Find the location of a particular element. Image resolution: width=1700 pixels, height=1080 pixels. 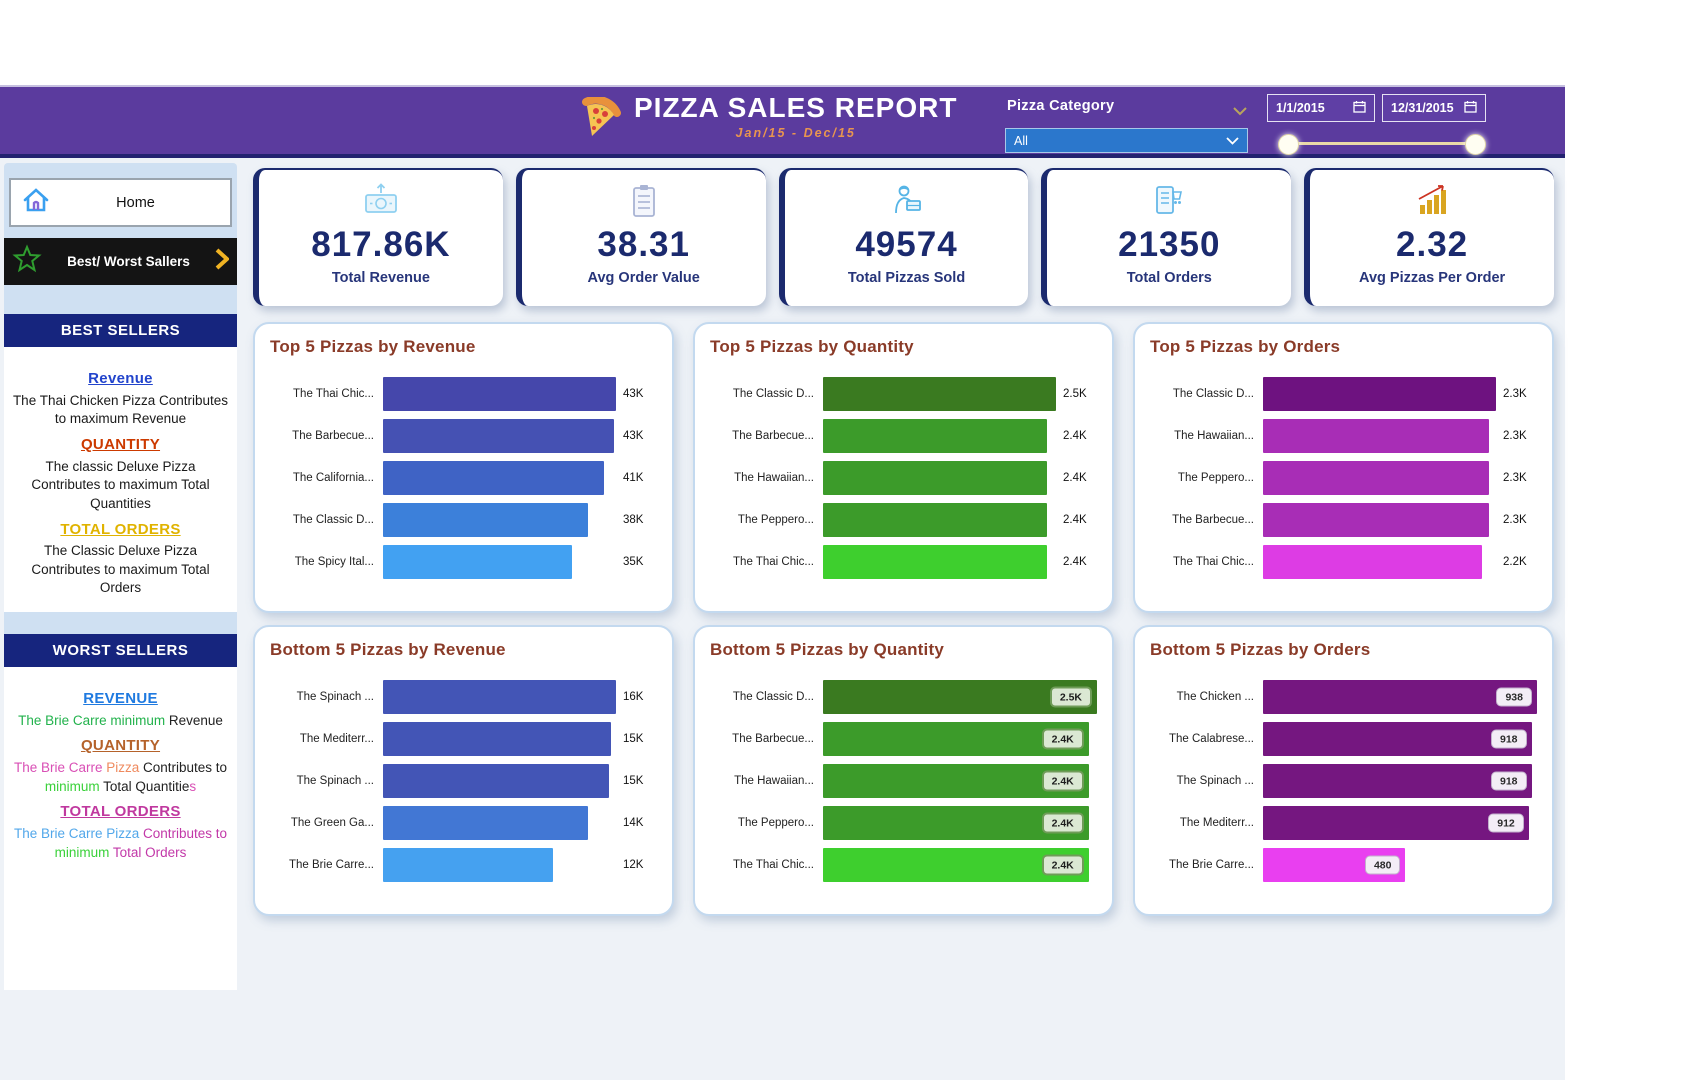

slider-handle-start is located at coordinates (1288, 144).